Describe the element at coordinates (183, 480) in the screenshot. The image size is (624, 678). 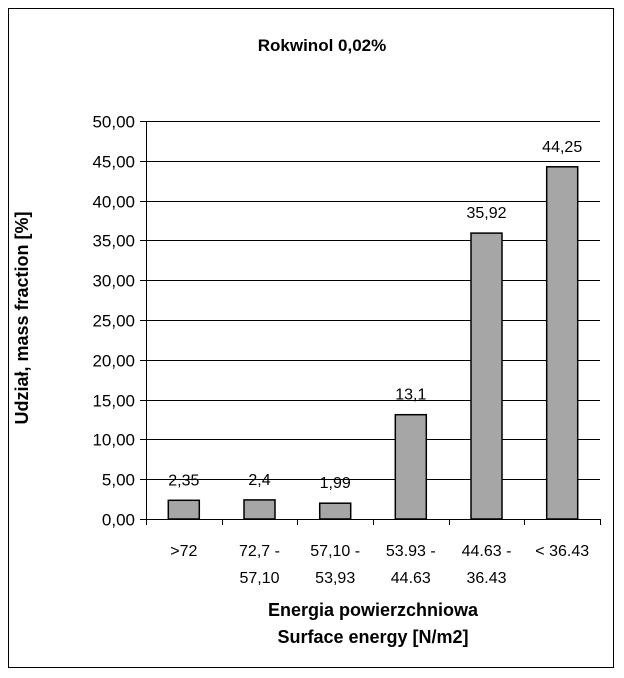
I see `data-label: 2,35` at that location.